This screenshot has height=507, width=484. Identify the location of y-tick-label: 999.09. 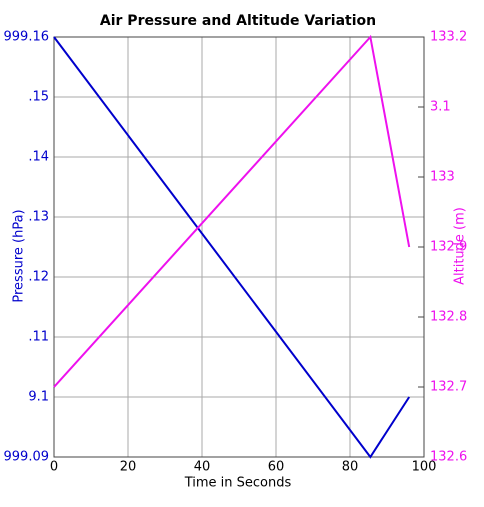
(27, 457).